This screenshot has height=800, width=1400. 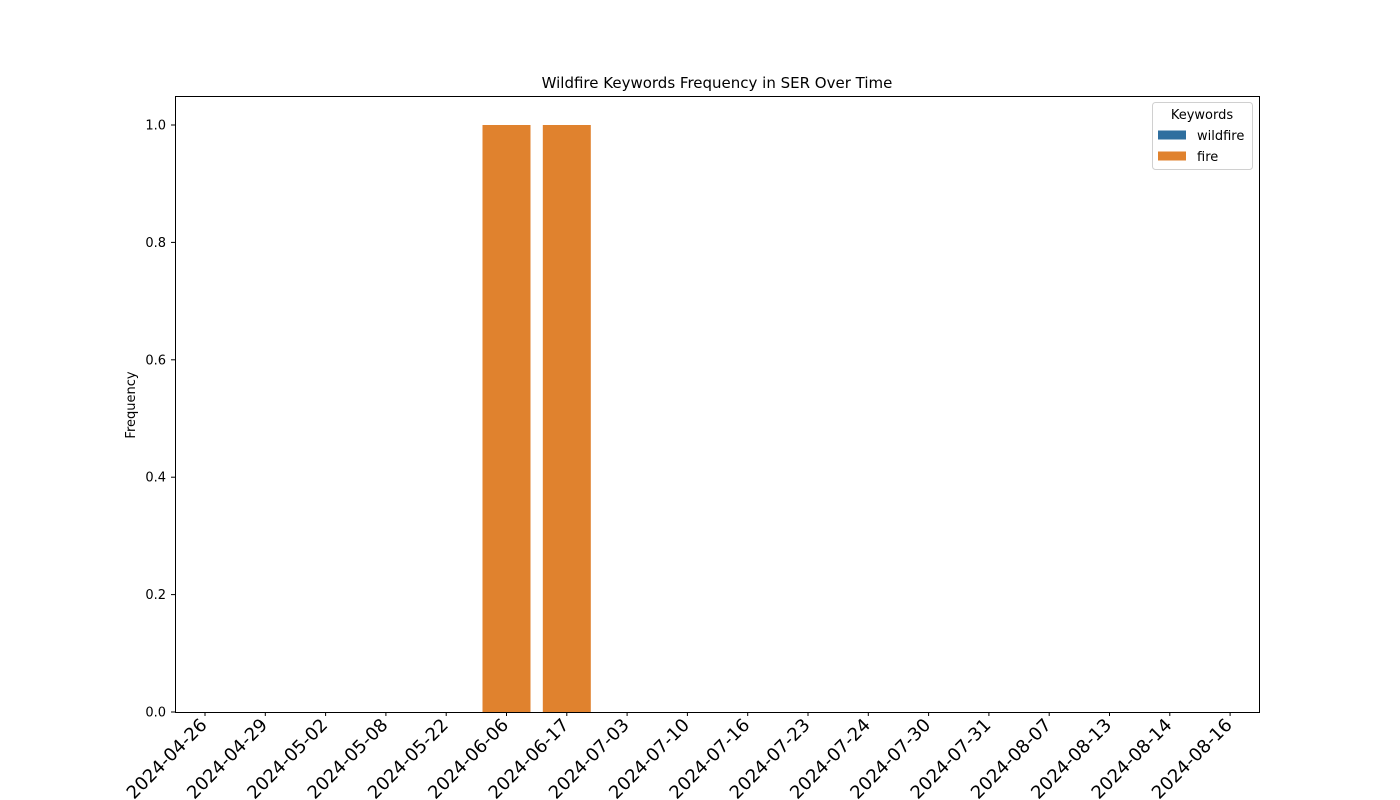 What do you see at coordinates (536, 418) in the screenshot?
I see `bars-layer` at bounding box center [536, 418].